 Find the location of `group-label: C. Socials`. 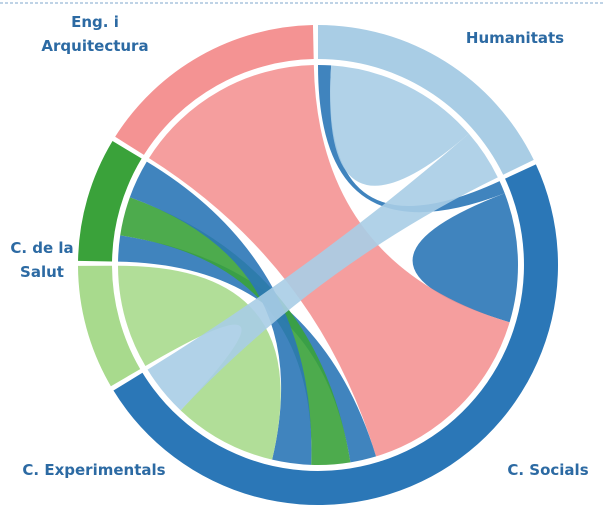

group-label: C. Socials is located at coordinates (548, 470).